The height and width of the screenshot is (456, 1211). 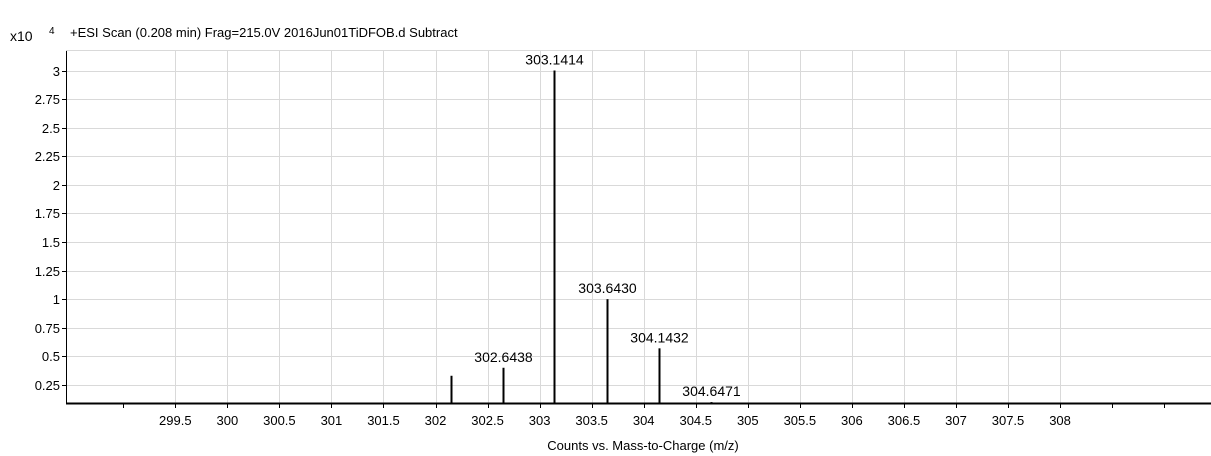 I want to click on y-tick-label: 1.75, so click(x=47, y=213).